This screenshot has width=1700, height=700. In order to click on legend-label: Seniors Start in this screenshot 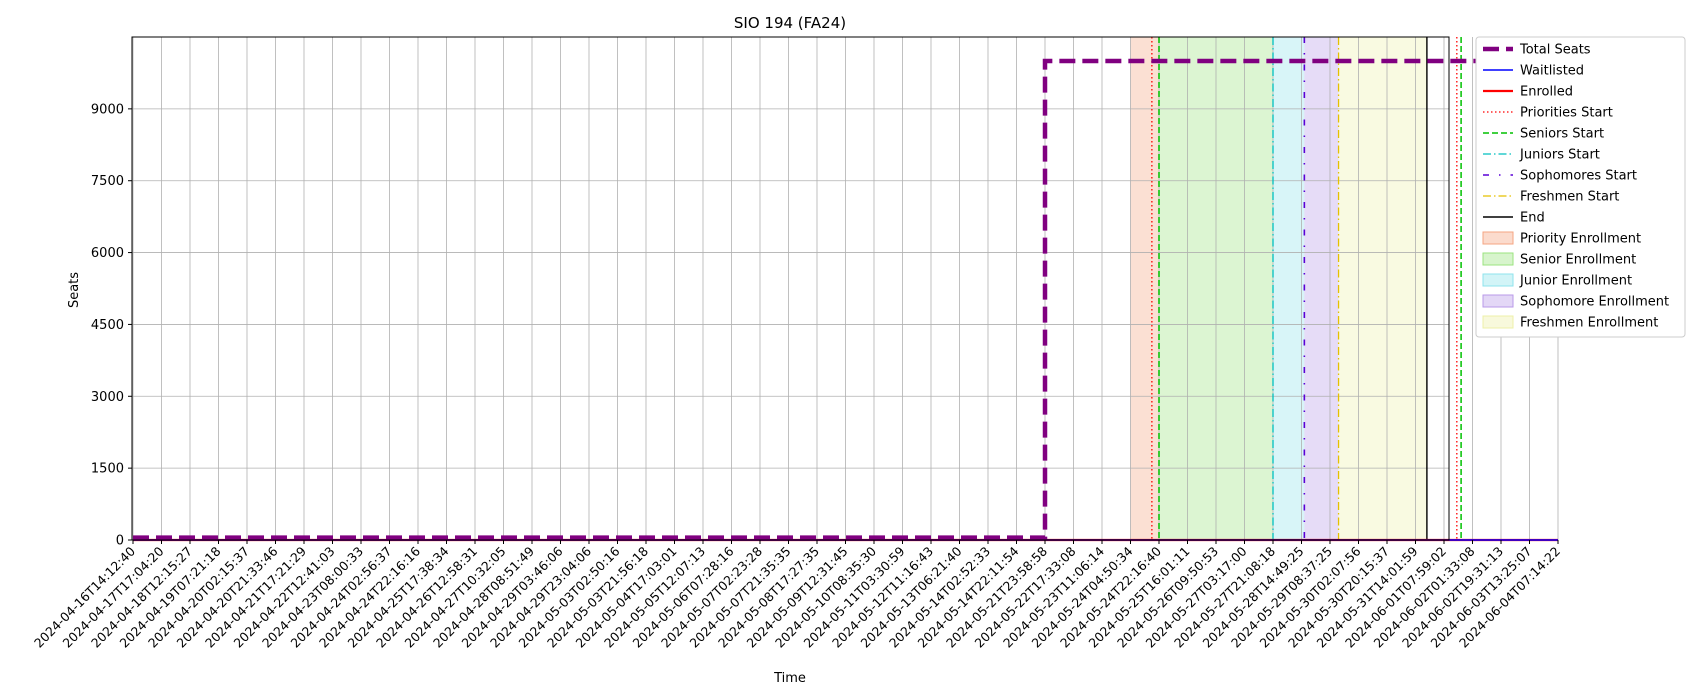, I will do `click(1562, 134)`.